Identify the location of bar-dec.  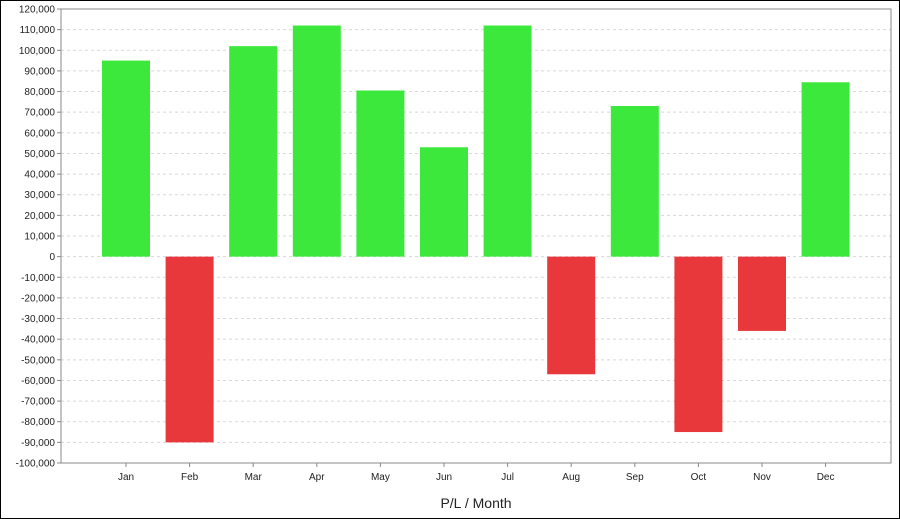
(825, 169).